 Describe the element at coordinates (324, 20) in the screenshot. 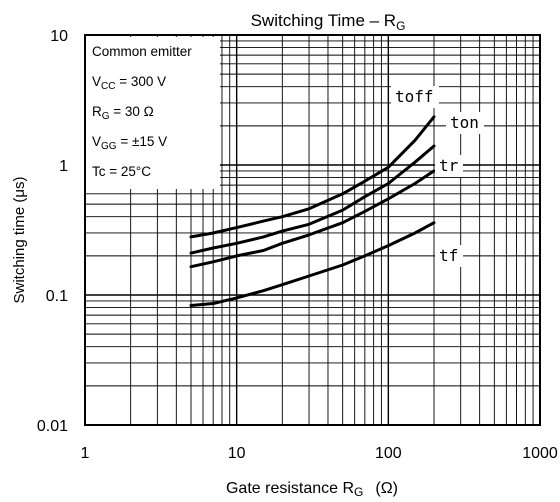

I see `chart-title-main: Switching Time – R` at that location.